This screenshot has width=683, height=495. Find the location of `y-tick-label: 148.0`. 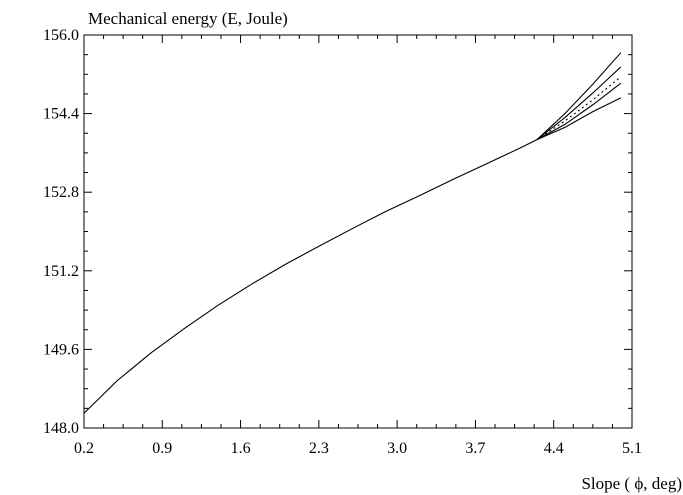

y-tick-label: 148.0 is located at coordinates (61, 428).